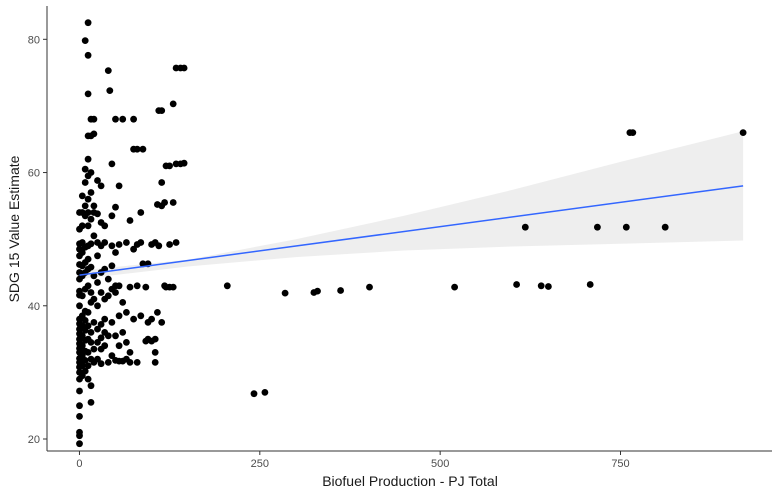 The height and width of the screenshot is (501, 783). What do you see at coordinates (34, 174) in the screenshot?
I see `y-tick-label: 60` at bounding box center [34, 174].